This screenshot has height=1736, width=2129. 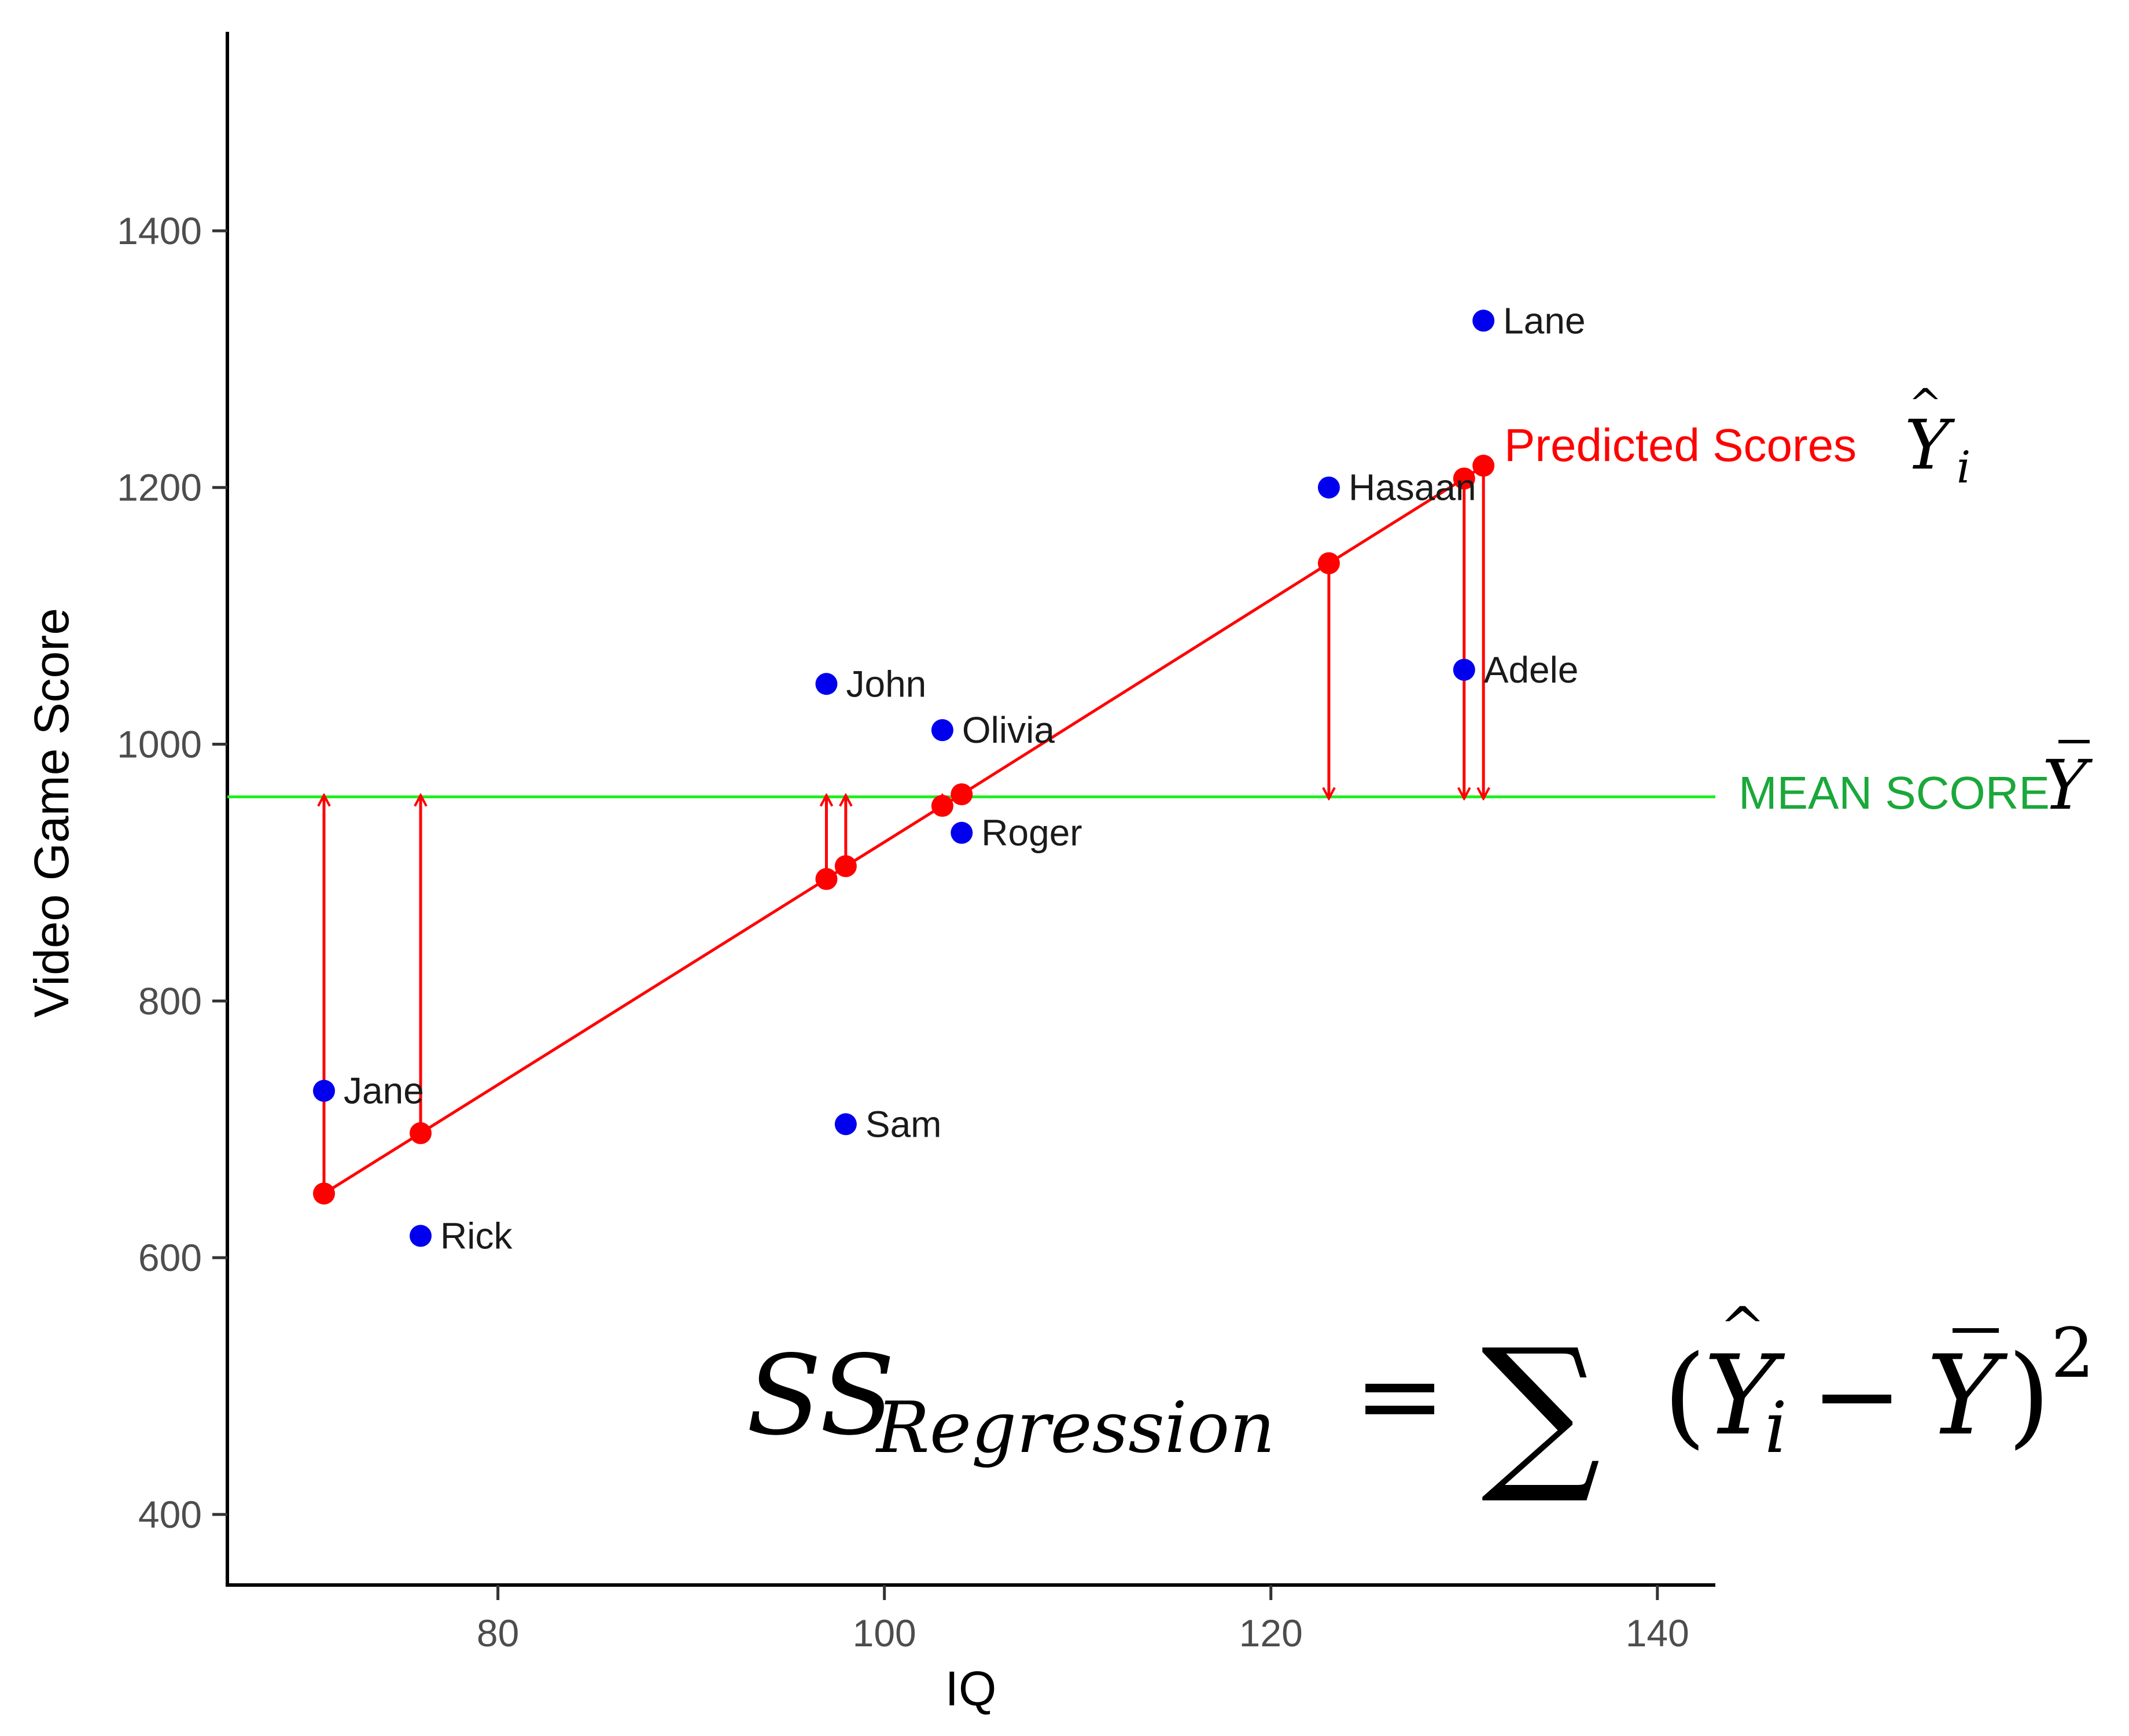 What do you see at coordinates (1412, 487) in the screenshot?
I see `point-label: Hasaan` at bounding box center [1412, 487].